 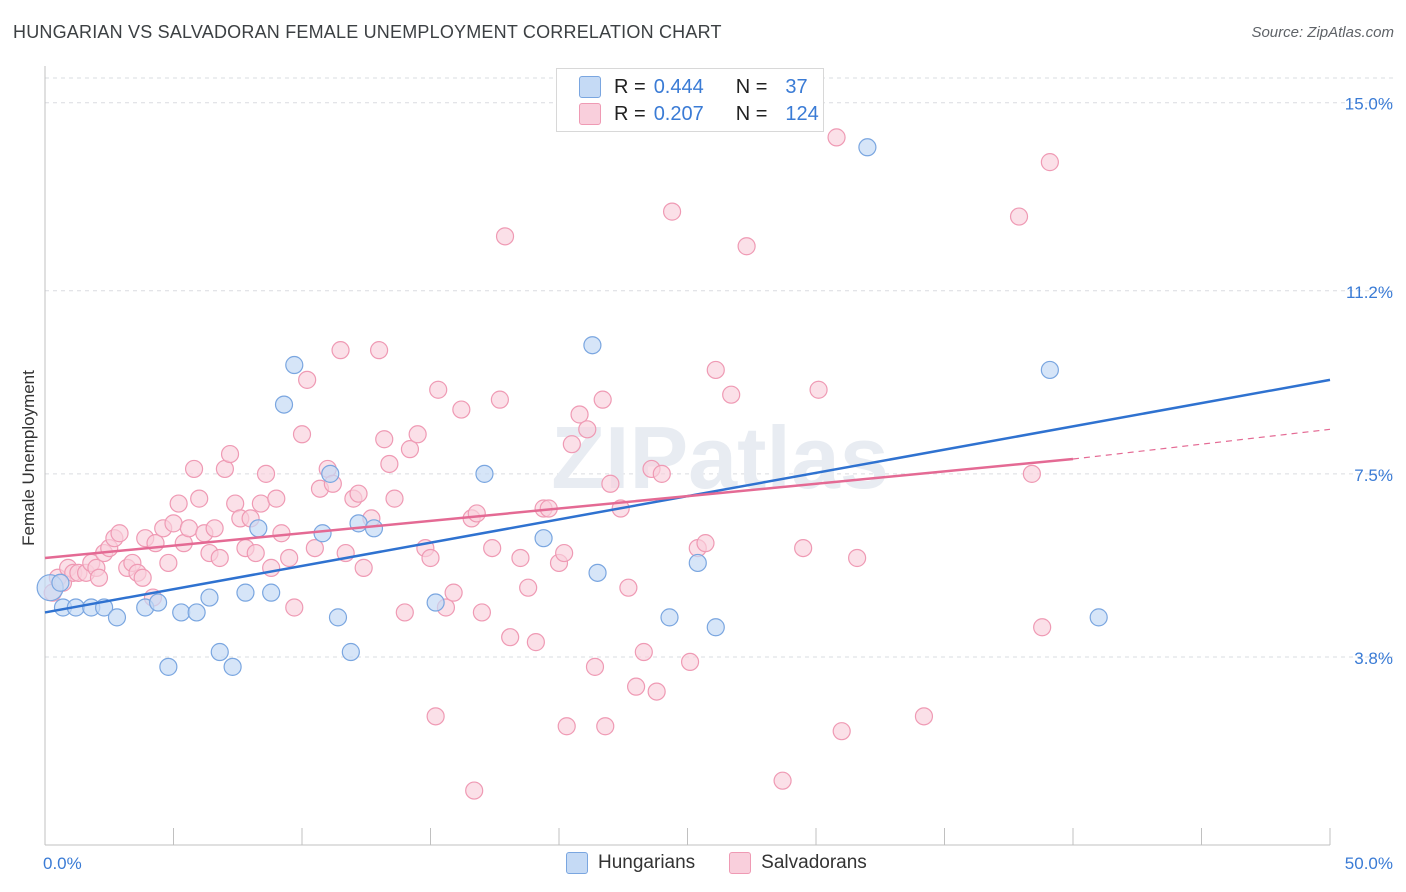 What do you see at coordinates (1373, 475) in the screenshot?
I see `y-tick-label: 7.5%` at bounding box center [1373, 475].